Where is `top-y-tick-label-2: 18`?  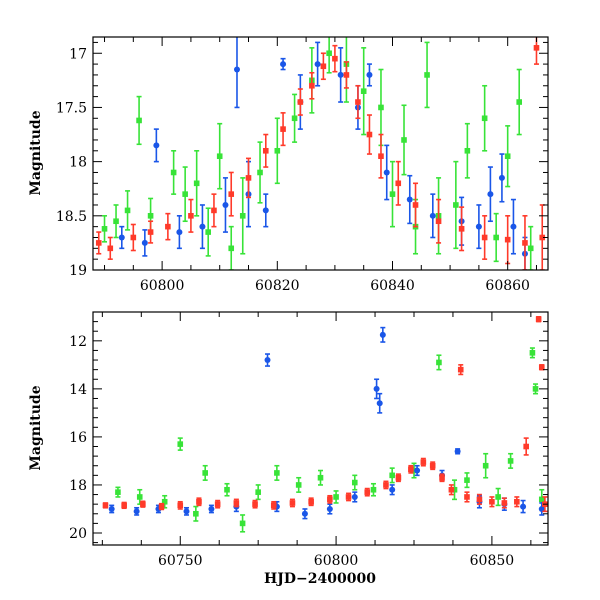 top-y-tick-label-2: 18 is located at coordinates (78, 163).